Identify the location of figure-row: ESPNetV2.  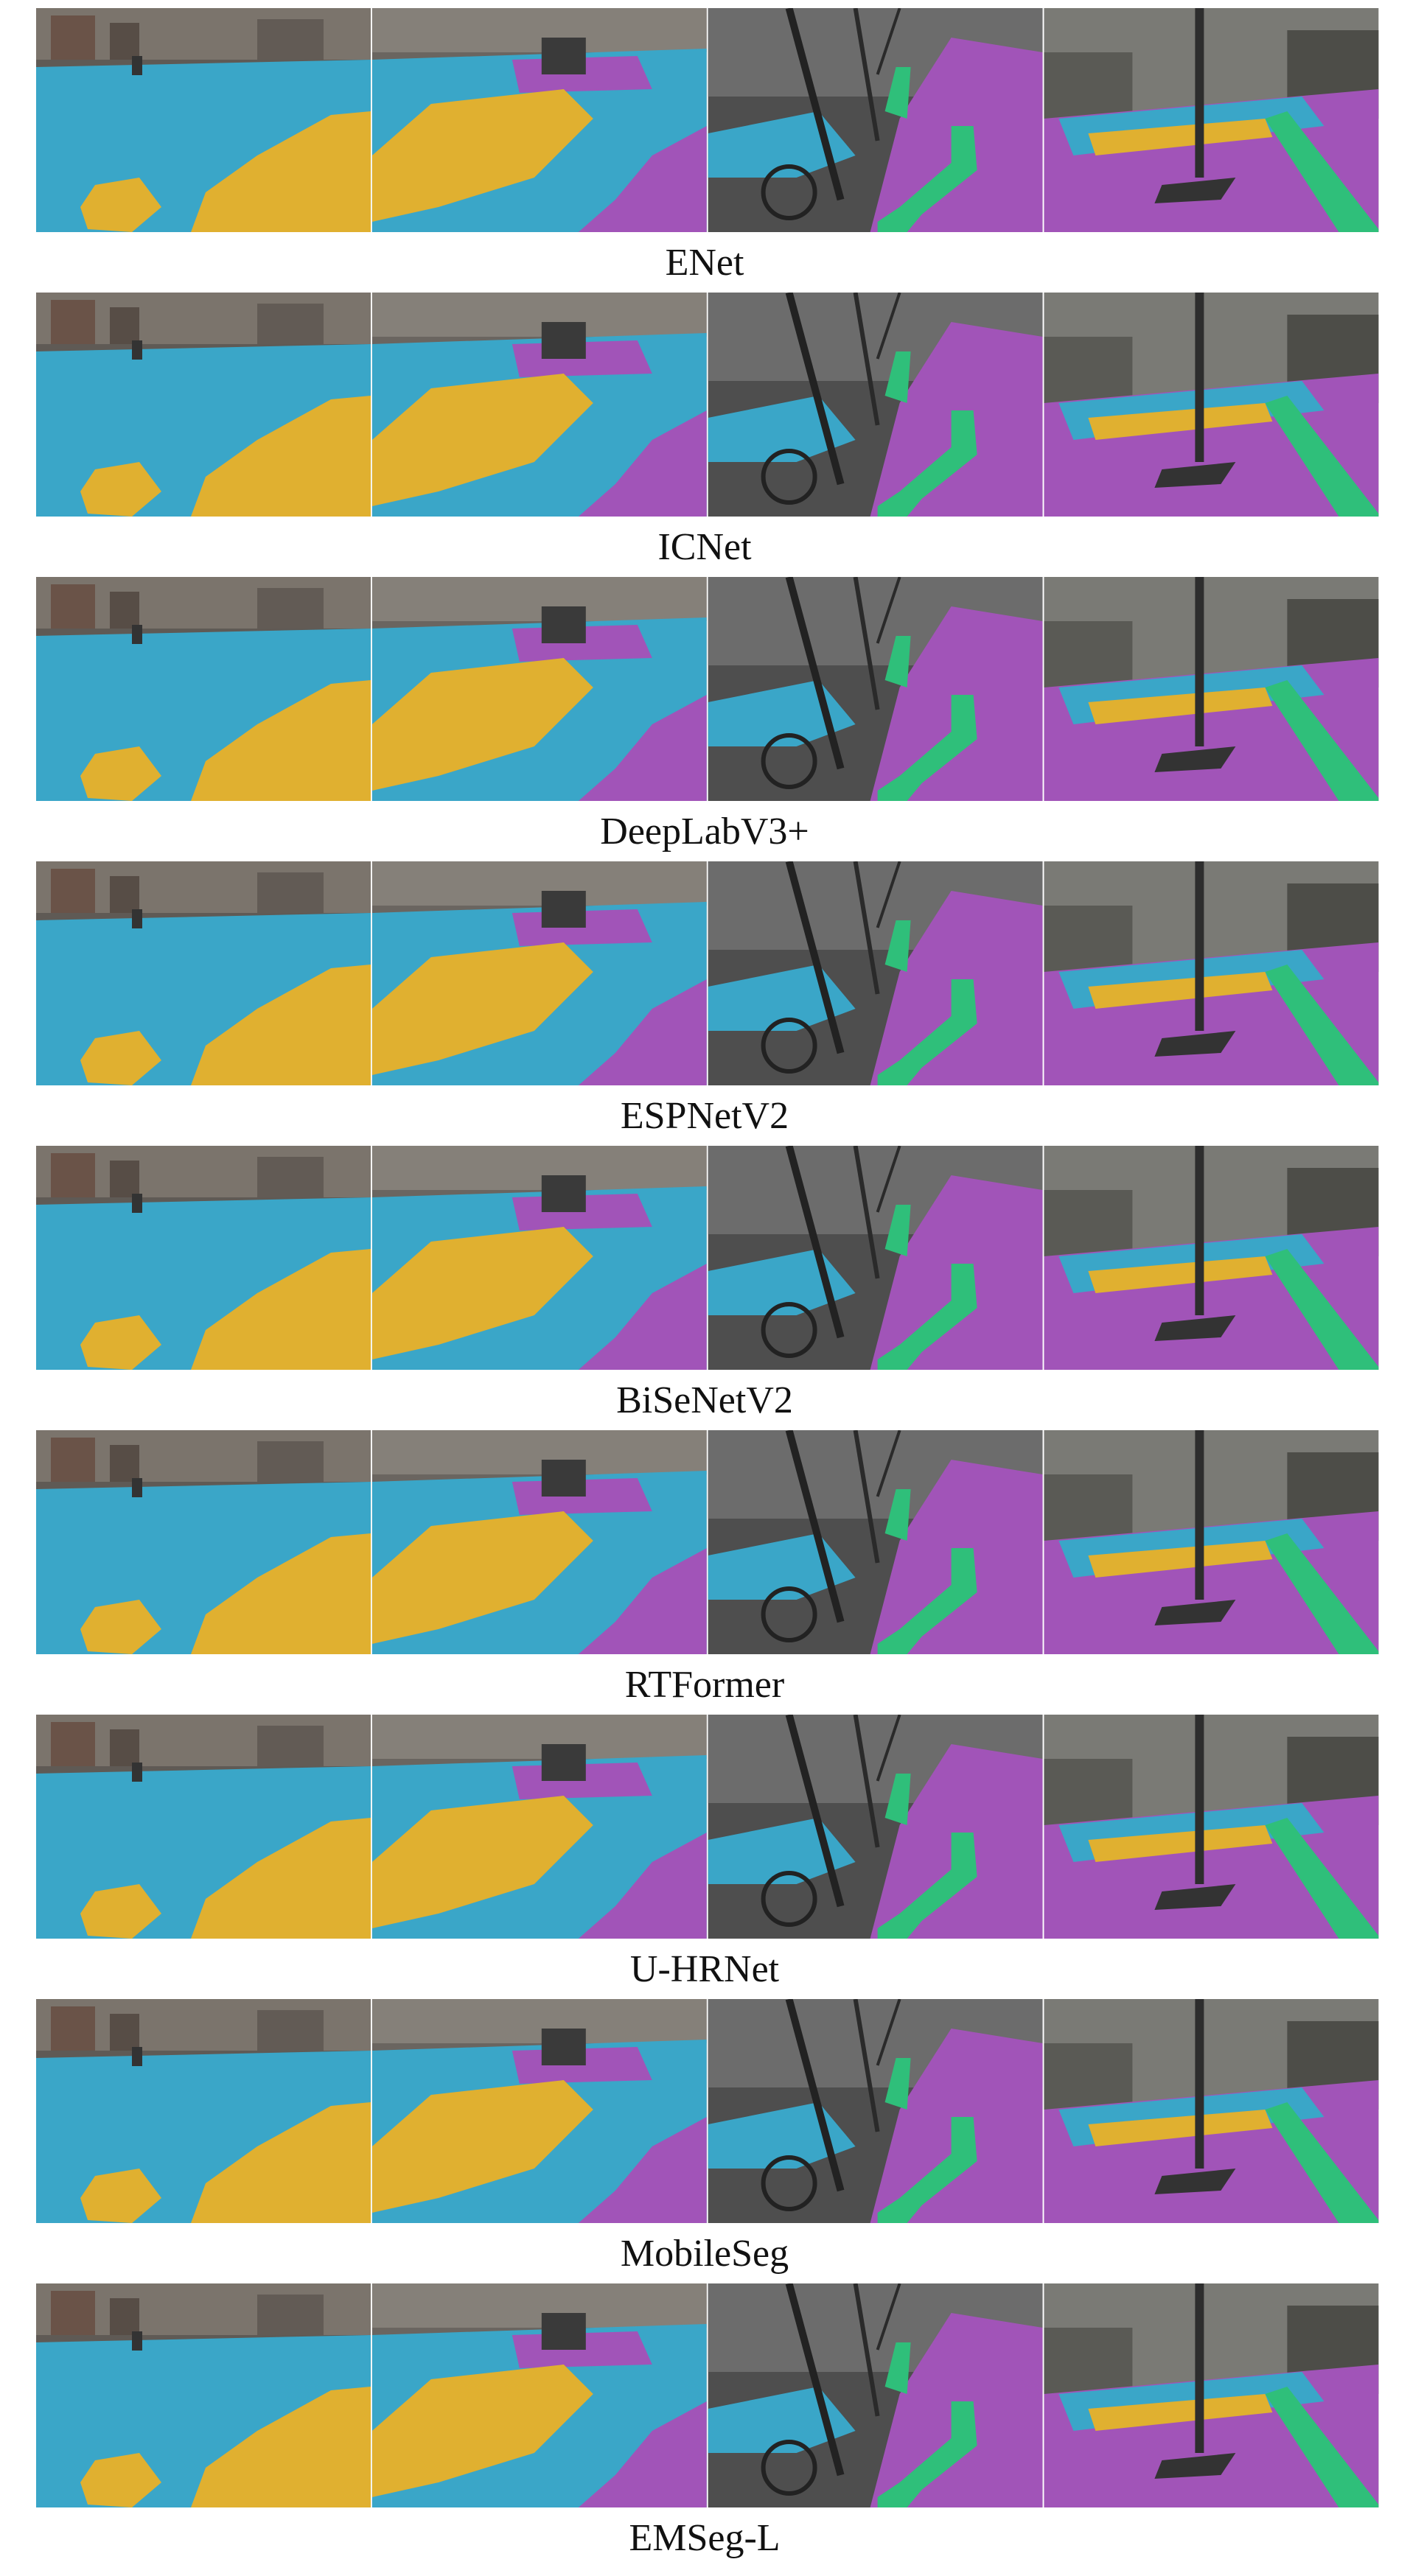
(707, 999).